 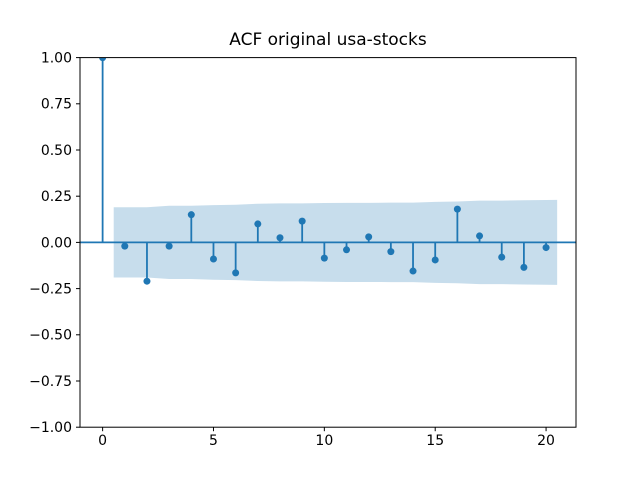 I want to click on x-tick-label: 20, so click(x=546, y=441).